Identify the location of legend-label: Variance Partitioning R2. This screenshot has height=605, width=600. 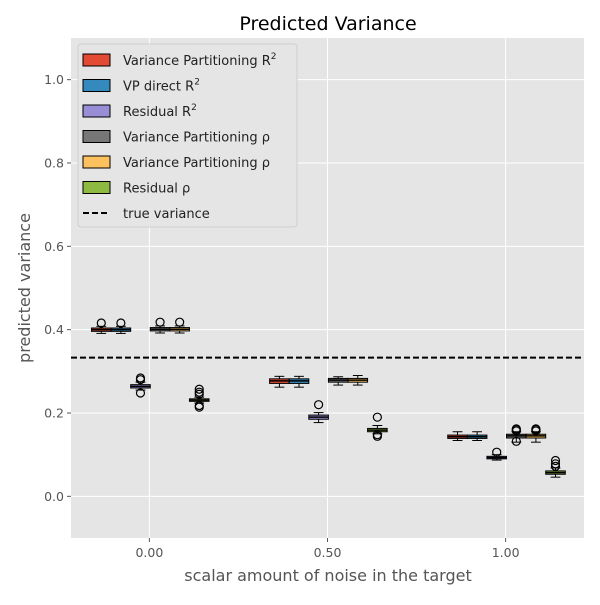
(199, 60).